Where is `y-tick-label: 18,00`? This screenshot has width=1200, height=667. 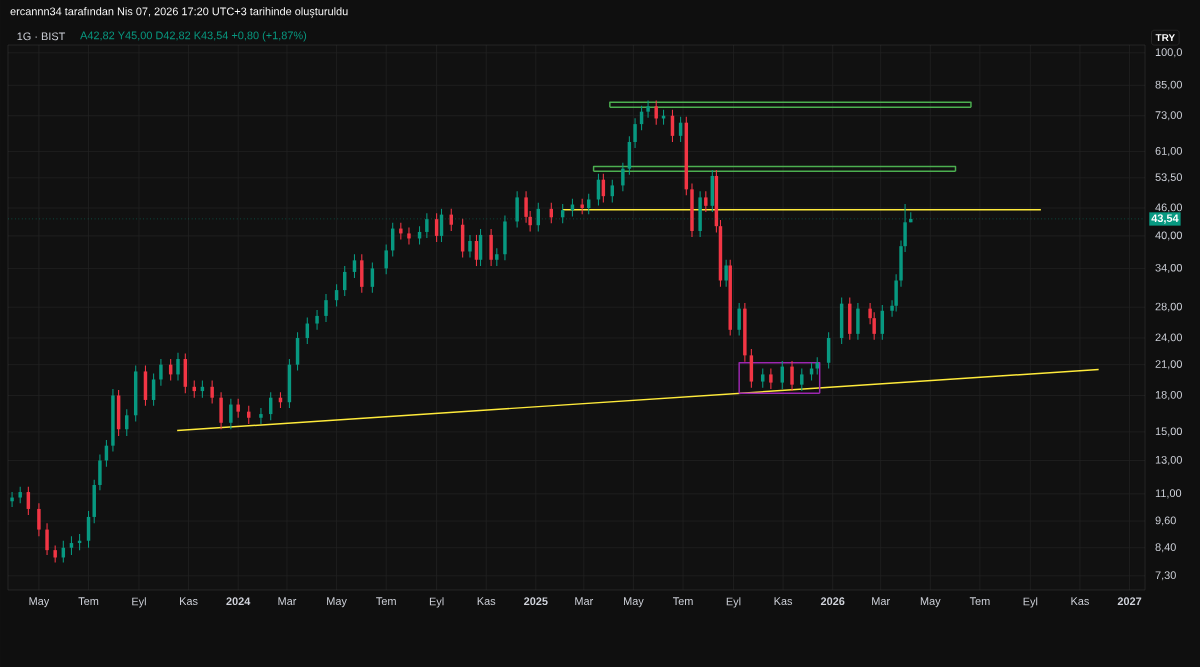 y-tick-label: 18,00 is located at coordinates (1168, 395).